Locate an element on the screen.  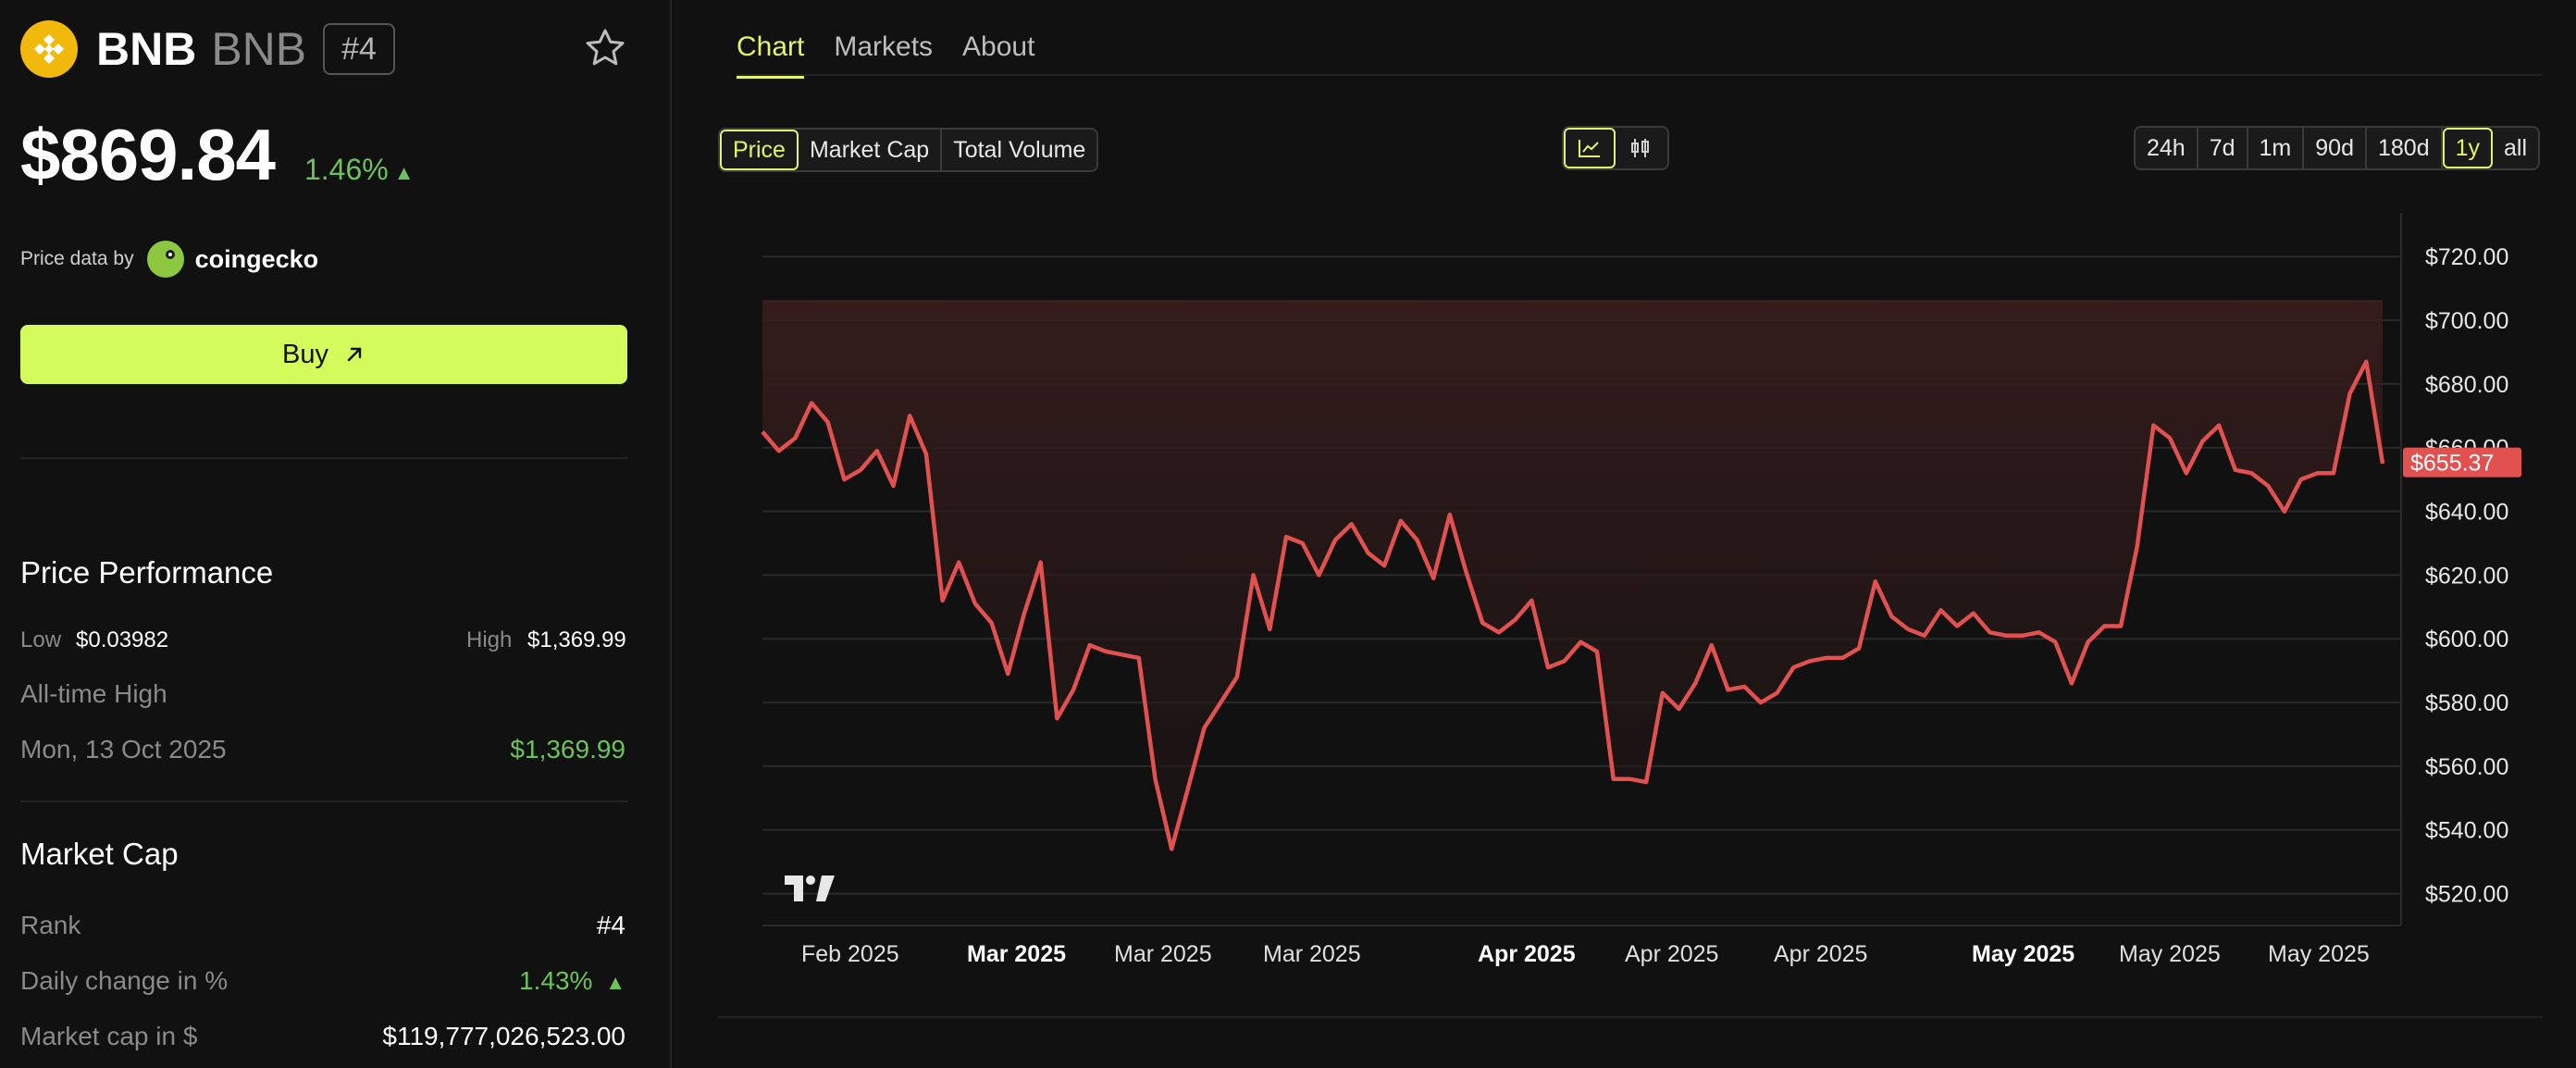
range-24h-button: 24h is located at coordinates (2167, 148).